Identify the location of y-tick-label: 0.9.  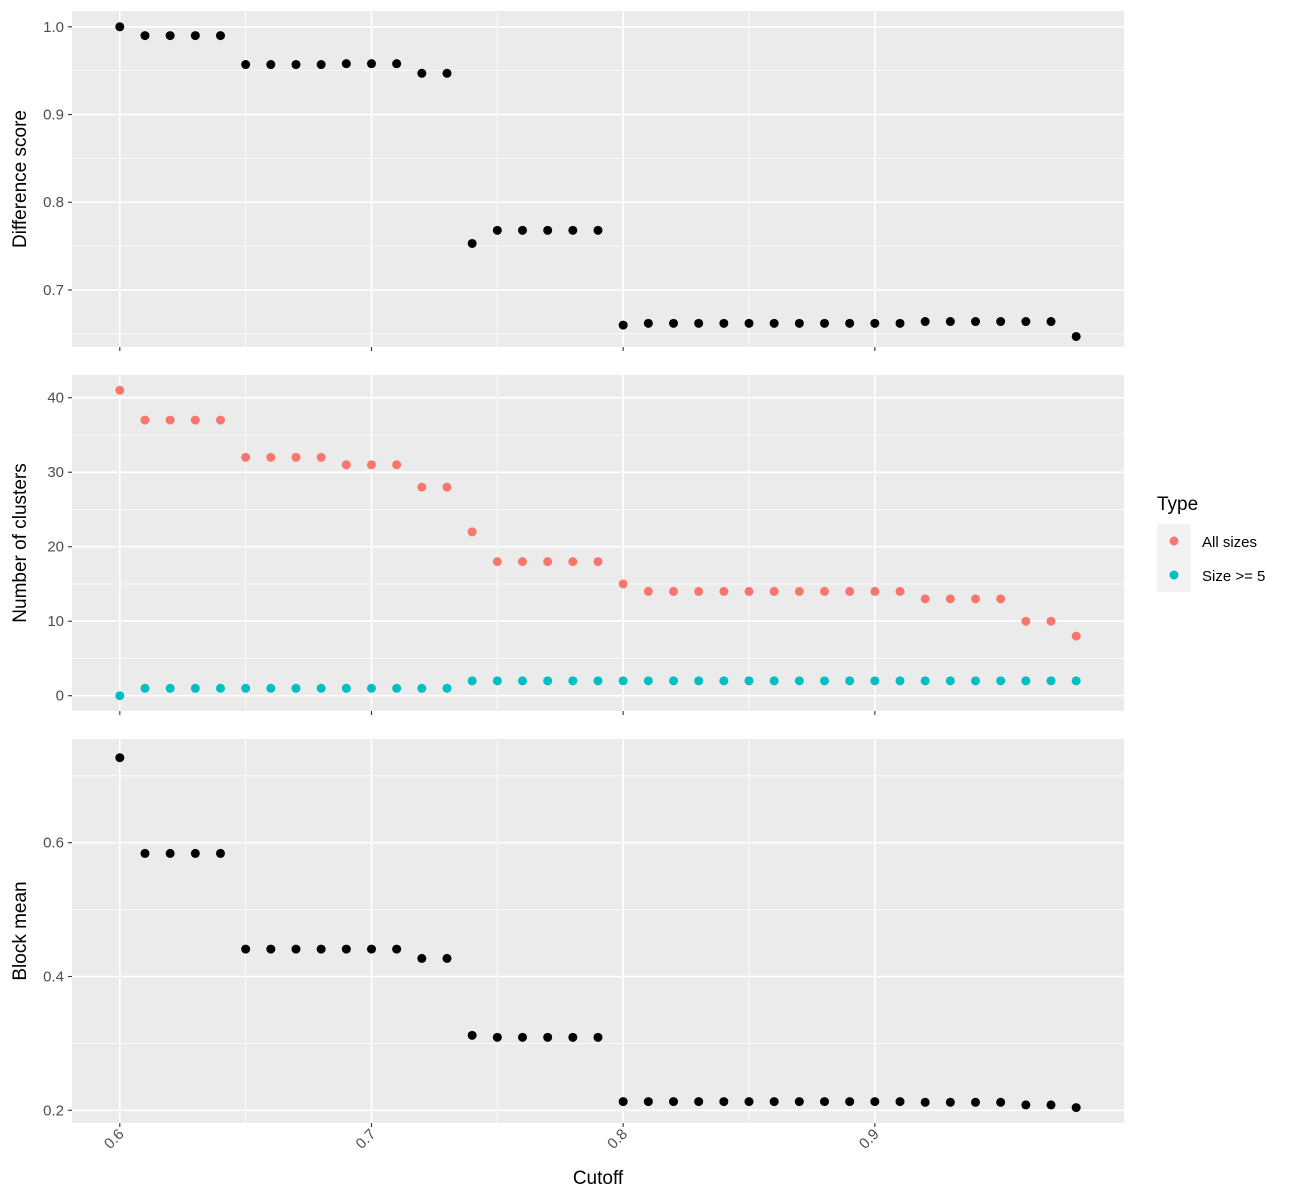
(53, 115).